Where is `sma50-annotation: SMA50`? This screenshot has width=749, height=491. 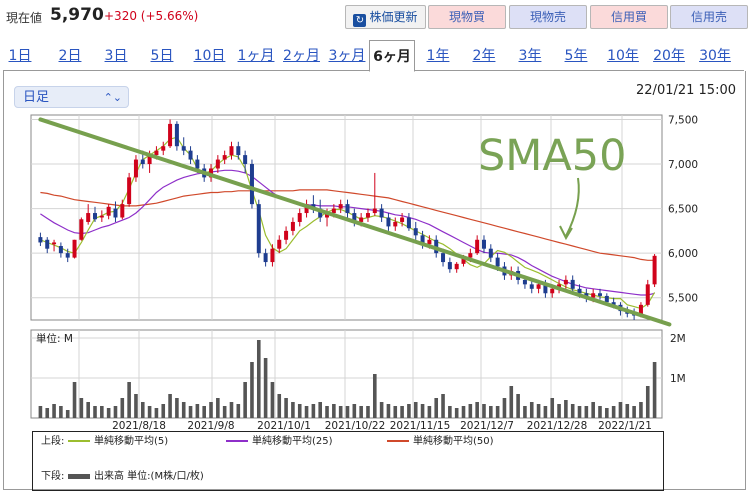 sma50-annotation: SMA50 is located at coordinates (552, 186).